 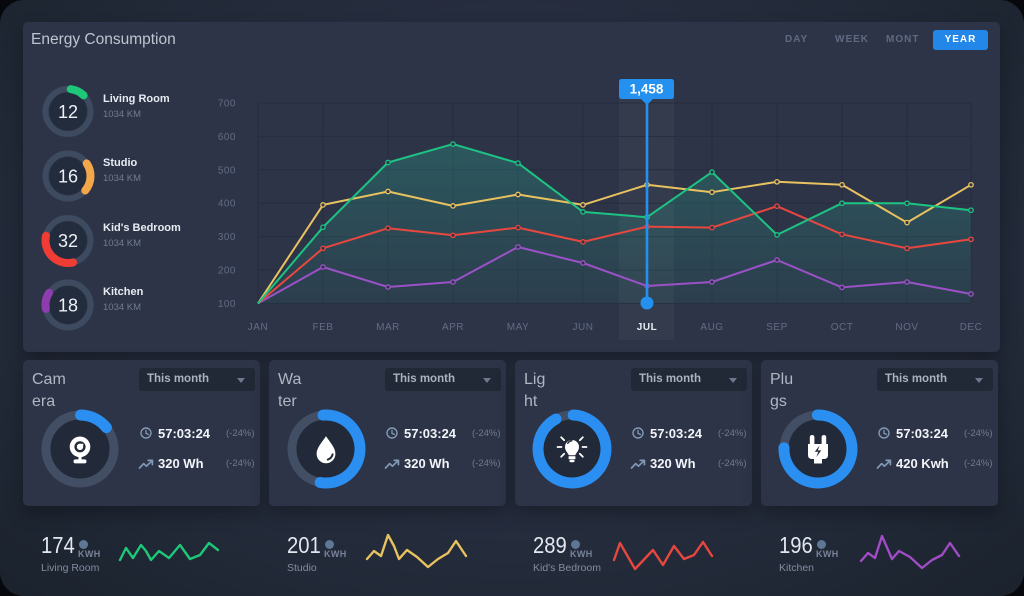 I want to click on svg-text: 16, so click(x=68, y=177).